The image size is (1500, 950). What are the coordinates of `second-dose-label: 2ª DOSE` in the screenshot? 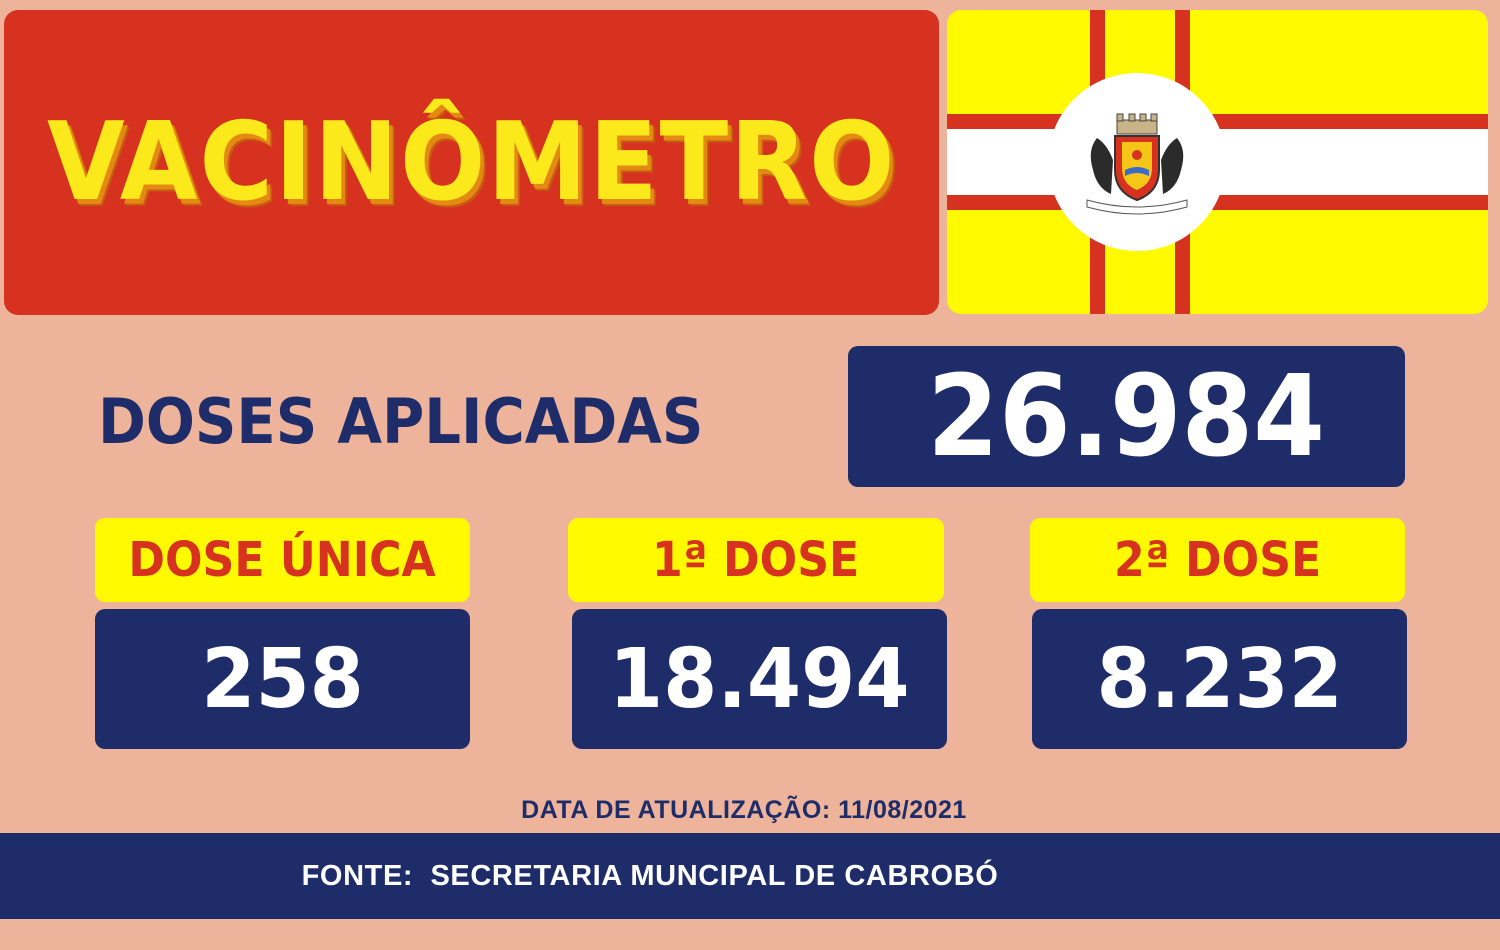 It's located at (1217, 560).